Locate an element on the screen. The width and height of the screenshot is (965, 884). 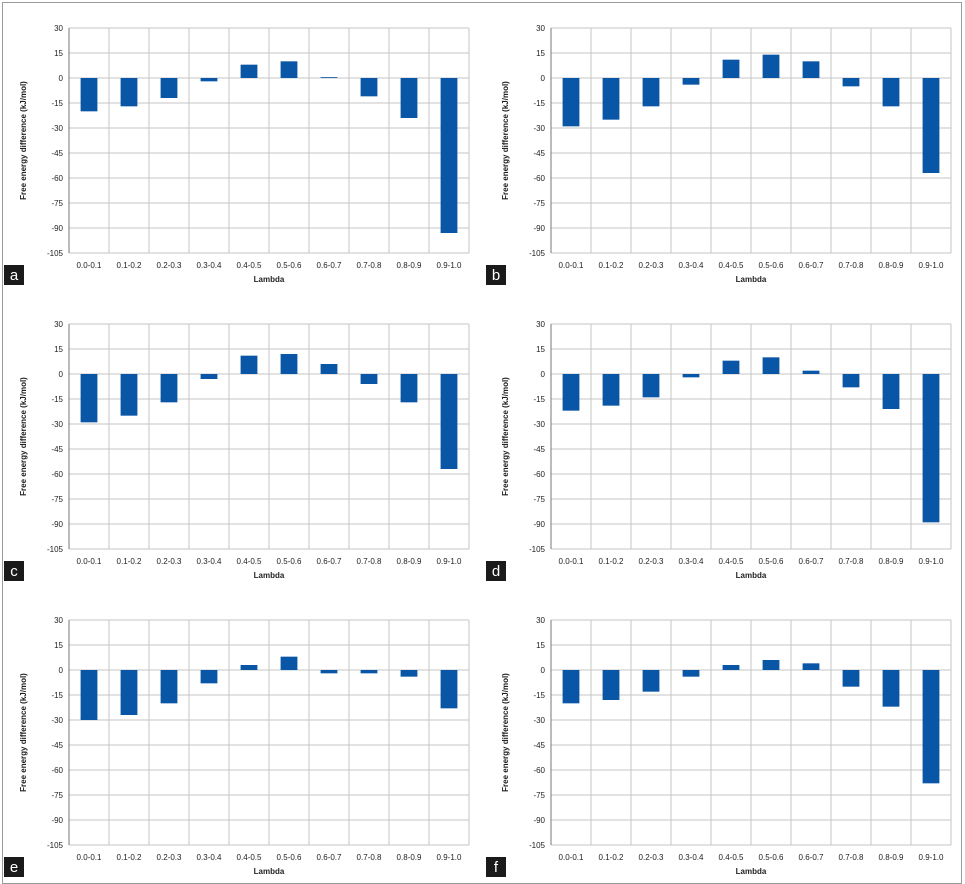
panel-tag-label: b is located at coordinates (496, 275).